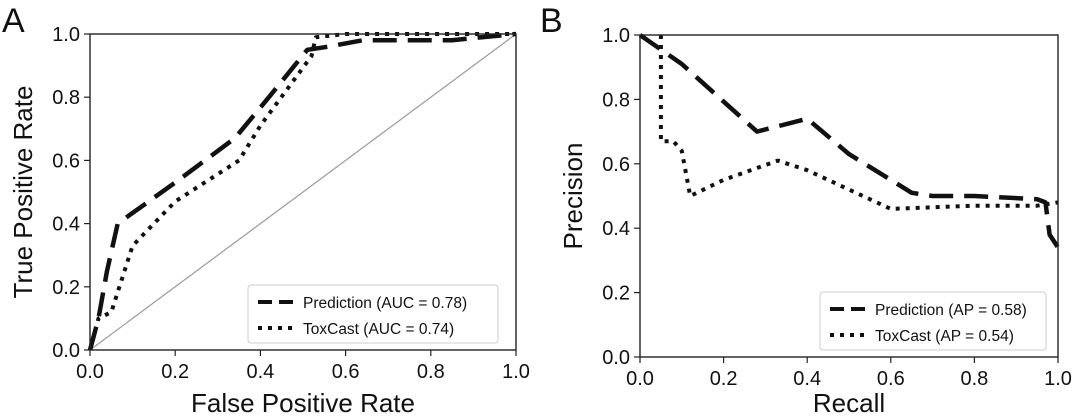 This screenshot has height=416, width=1080. I want to click on legend-entry-label: Prediction (AUC = 0.78), so click(385, 303).